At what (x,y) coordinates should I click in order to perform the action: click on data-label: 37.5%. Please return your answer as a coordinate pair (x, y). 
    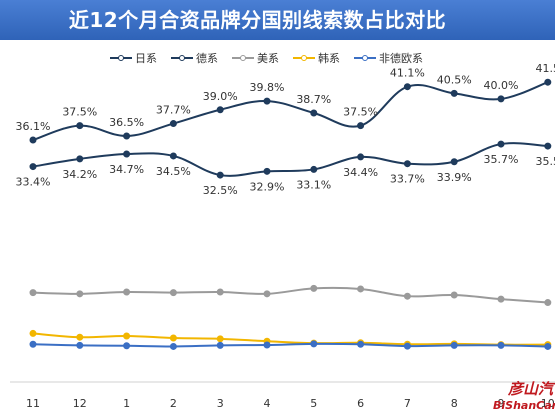
    Looking at the image, I should click on (360, 112).